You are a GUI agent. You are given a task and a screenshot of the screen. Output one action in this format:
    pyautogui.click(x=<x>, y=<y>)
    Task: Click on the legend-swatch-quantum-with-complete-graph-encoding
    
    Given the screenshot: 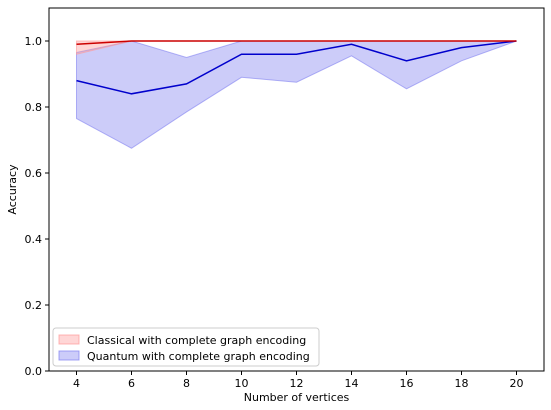 What is the action you would take?
    pyautogui.click(x=69, y=355)
    